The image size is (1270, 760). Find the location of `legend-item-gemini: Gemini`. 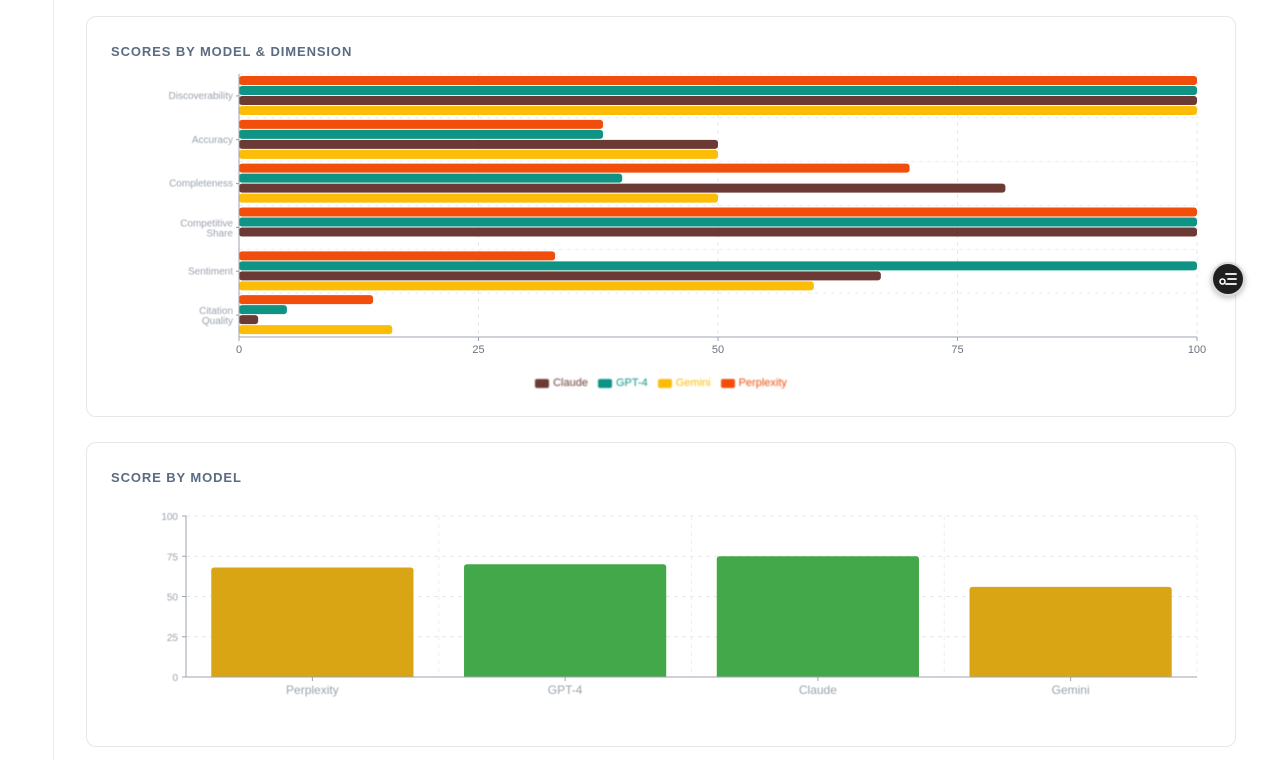

legend-item-gemini: Gemini is located at coordinates (684, 383).